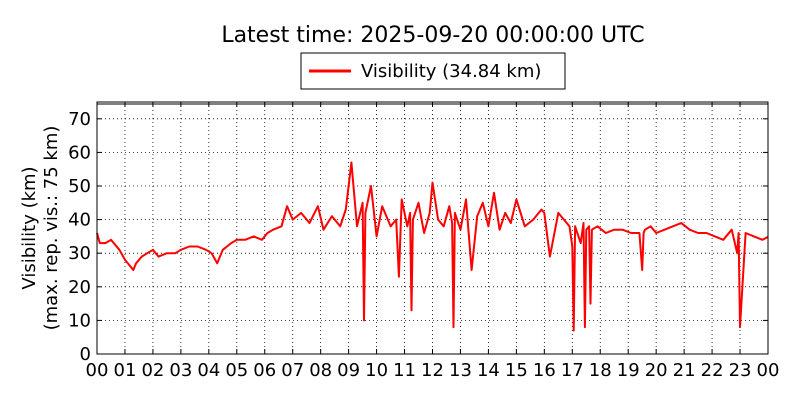 Image resolution: width=800 pixels, height=400 pixels. I want to click on y-axis-label-line-2: (max. rep. vis.: 75 km), so click(51, 228).